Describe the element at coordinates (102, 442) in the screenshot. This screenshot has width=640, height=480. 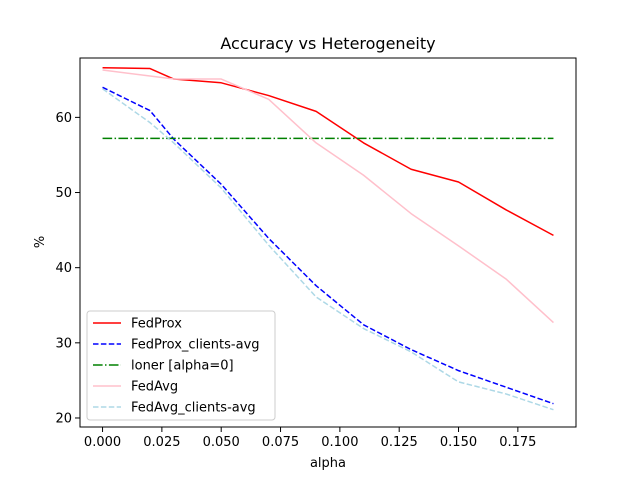
I see `x-tick-label: 0.000` at that location.